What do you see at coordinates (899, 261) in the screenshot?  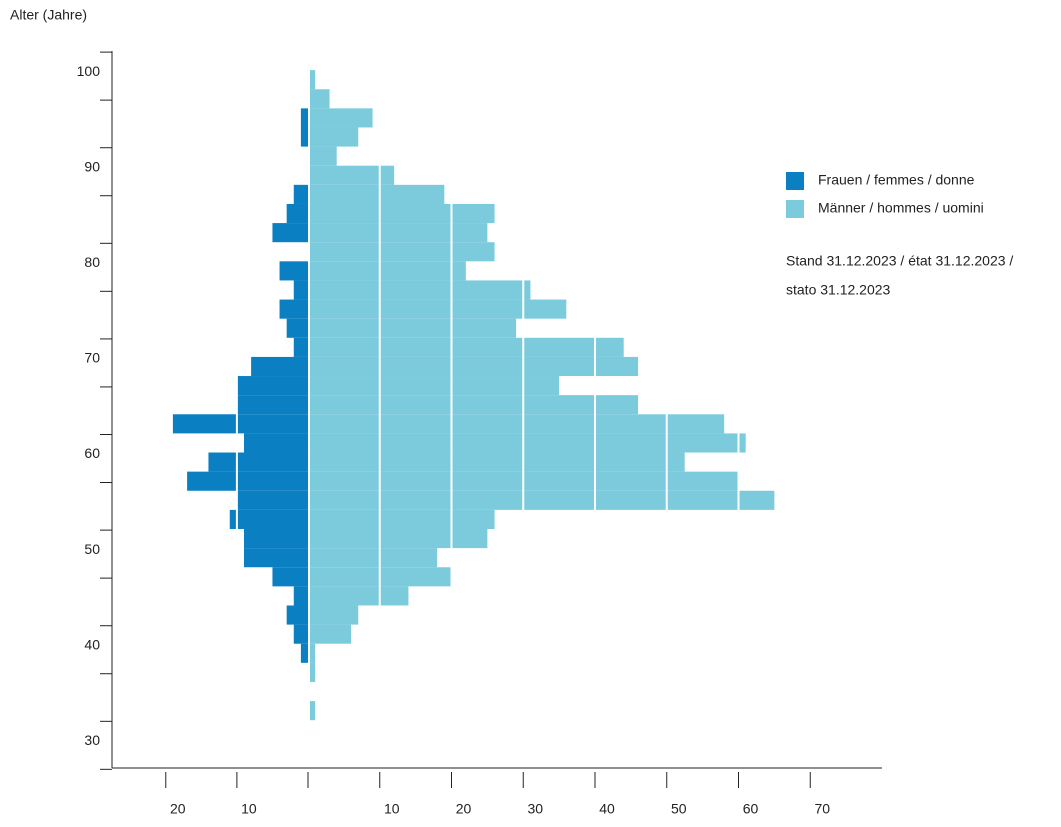 I see `note: Stand 31.12.2023 / état 31.12.2023 /` at bounding box center [899, 261].